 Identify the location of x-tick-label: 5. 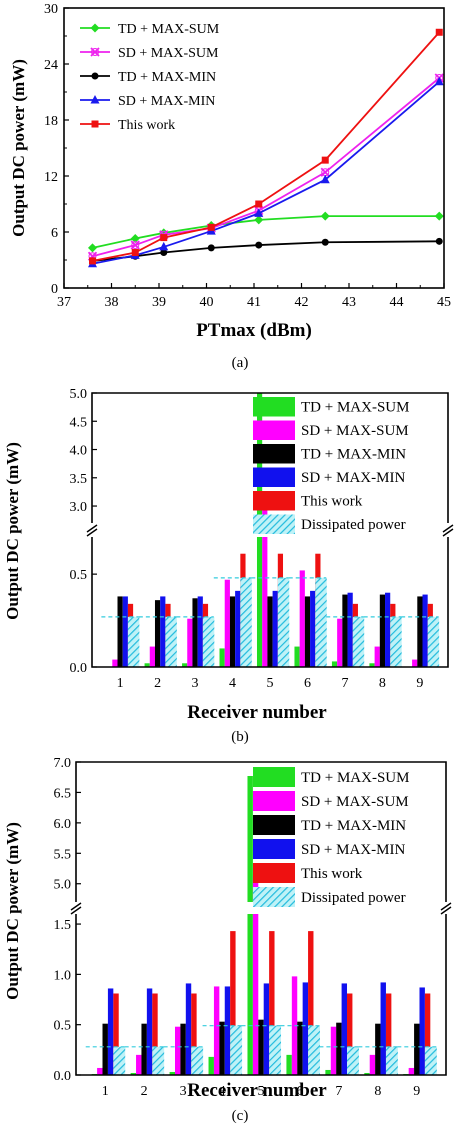
(270, 683).